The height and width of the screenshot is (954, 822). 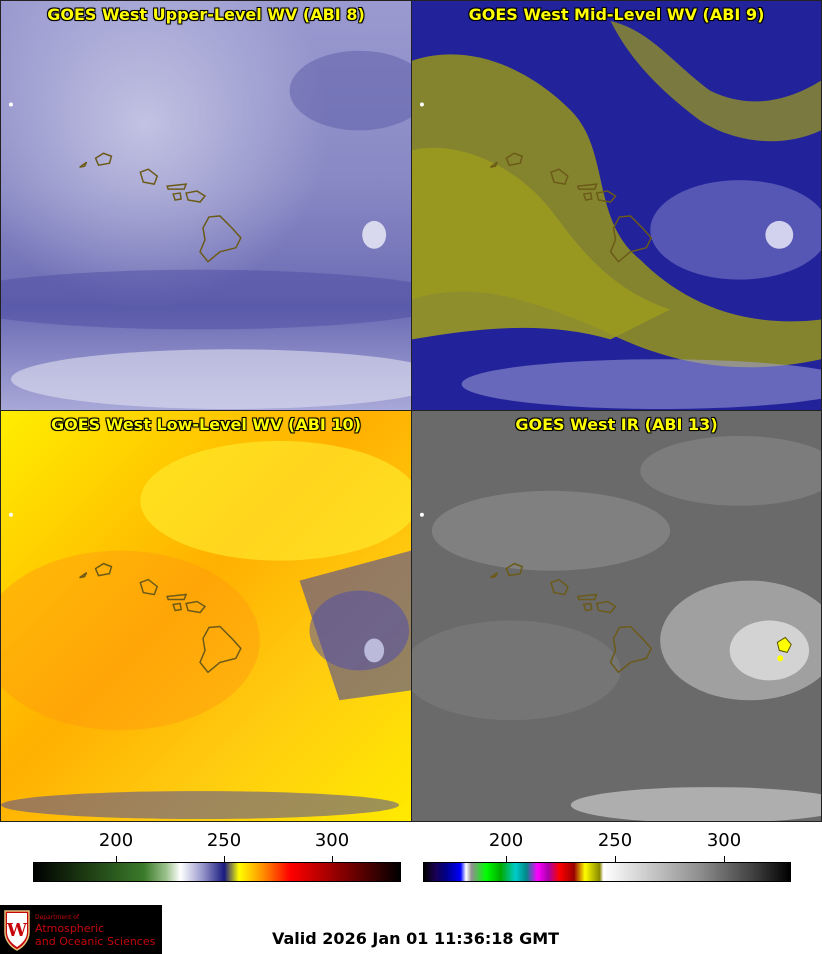 I want to click on panel-title: GOES West Low-Level WV (ABI 10), so click(x=205, y=424).